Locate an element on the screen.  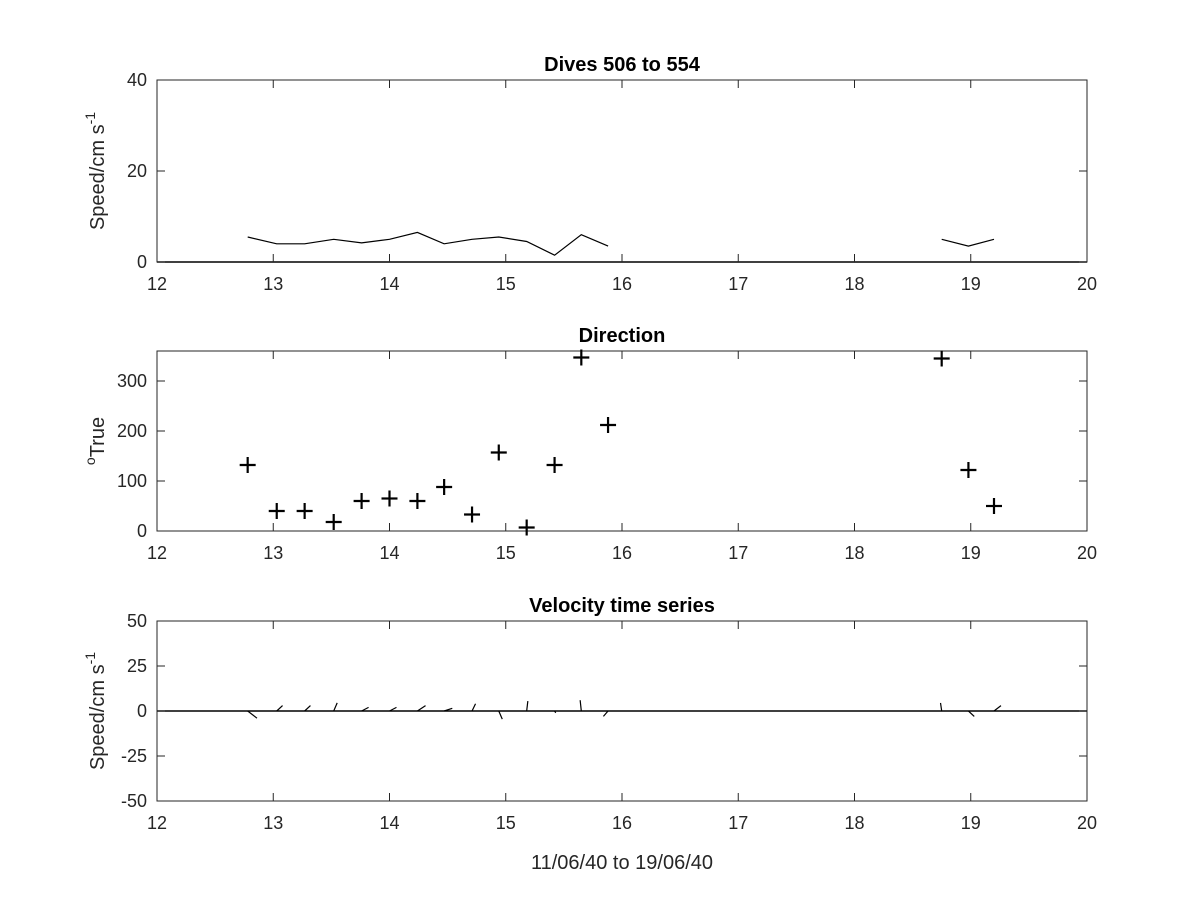
velocity-chart-title: Velocity time series is located at coordinates (622, 606).